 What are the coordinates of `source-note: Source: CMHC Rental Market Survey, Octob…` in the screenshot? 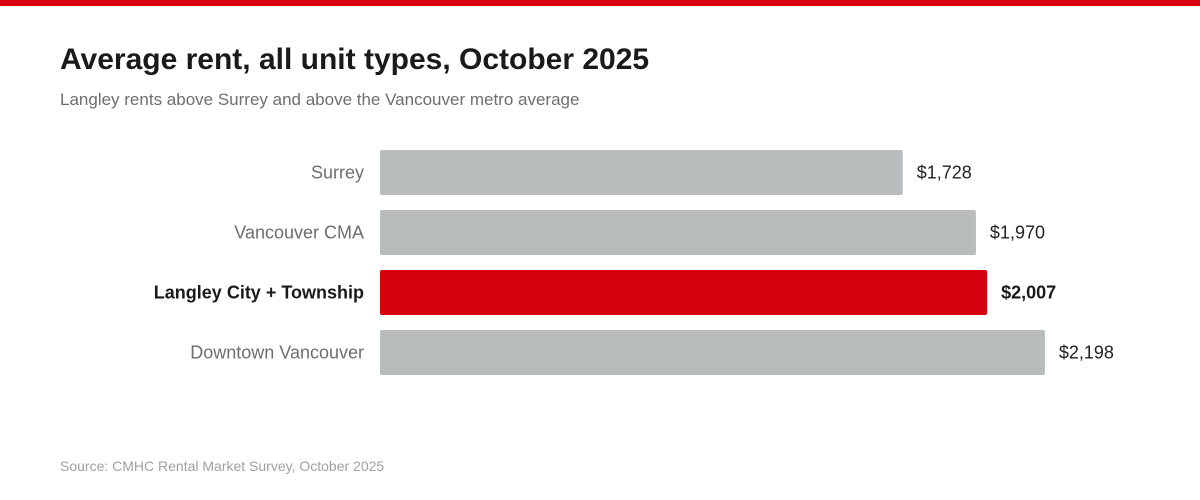 It's located at (222, 466).